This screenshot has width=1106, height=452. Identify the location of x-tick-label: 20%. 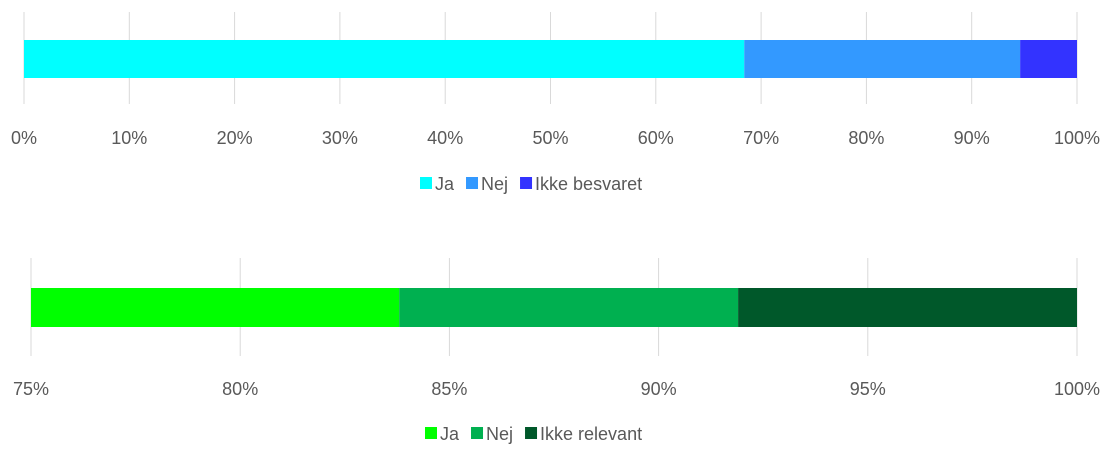
(235, 138).